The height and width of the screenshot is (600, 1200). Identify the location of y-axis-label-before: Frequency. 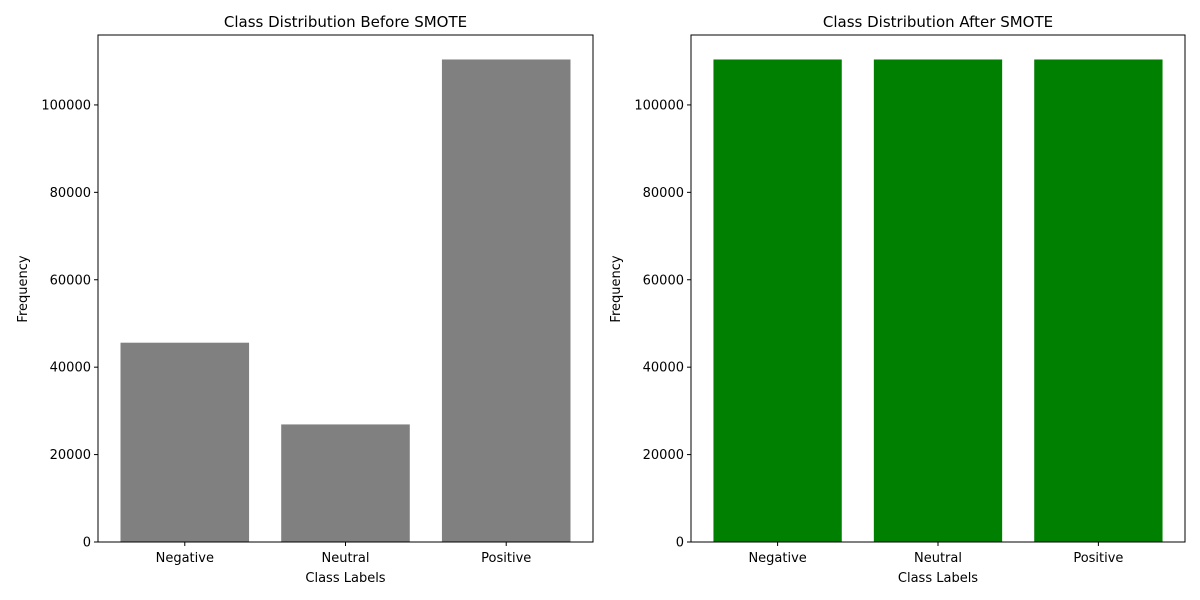
(23, 288).